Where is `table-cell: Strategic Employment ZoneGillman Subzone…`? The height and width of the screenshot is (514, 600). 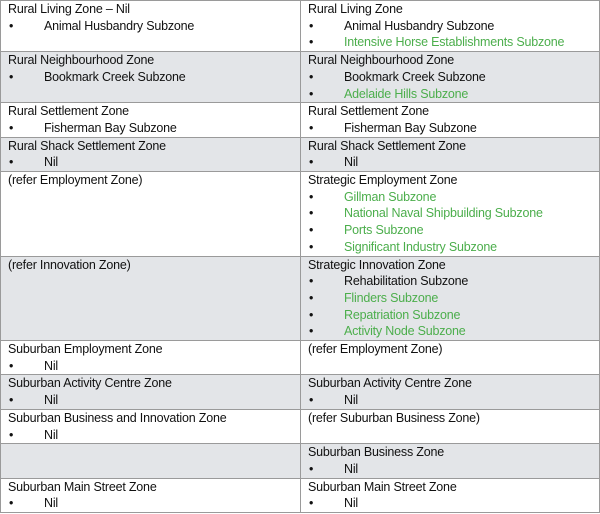 table-cell: Strategic Employment ZoneGillman Subzone… is located at coordinates (450, 214).